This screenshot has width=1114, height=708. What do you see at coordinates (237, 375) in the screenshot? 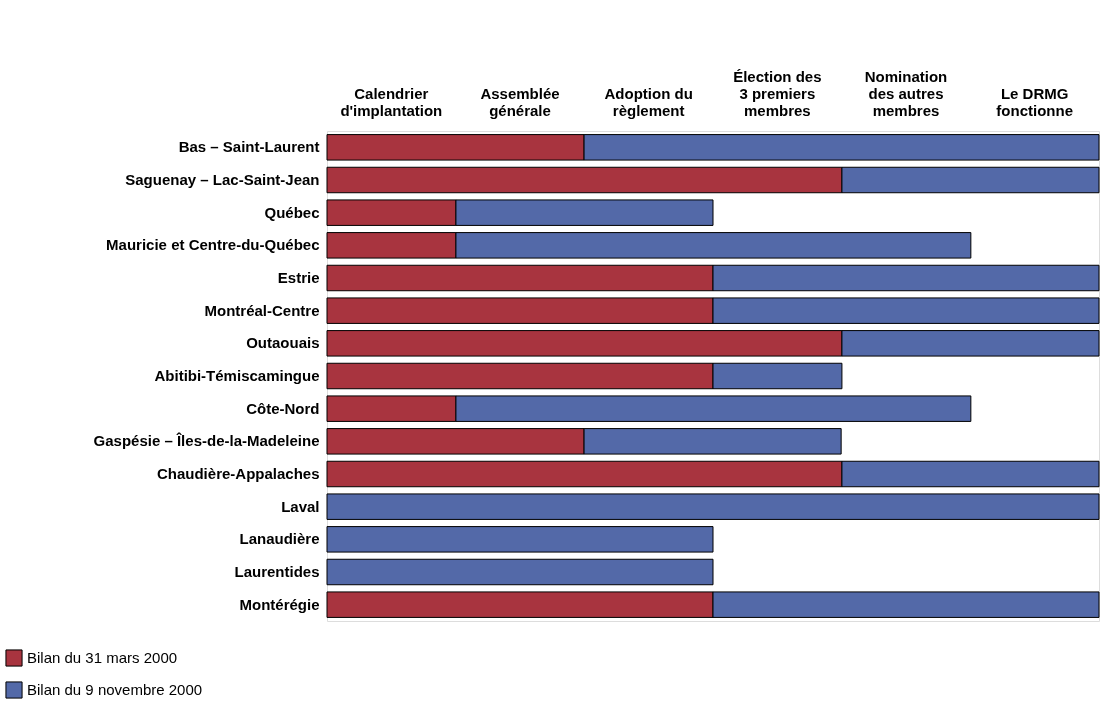
I see `y-tick-label: Abitibi-Témiscamingue` at bounding box center [237, 375].